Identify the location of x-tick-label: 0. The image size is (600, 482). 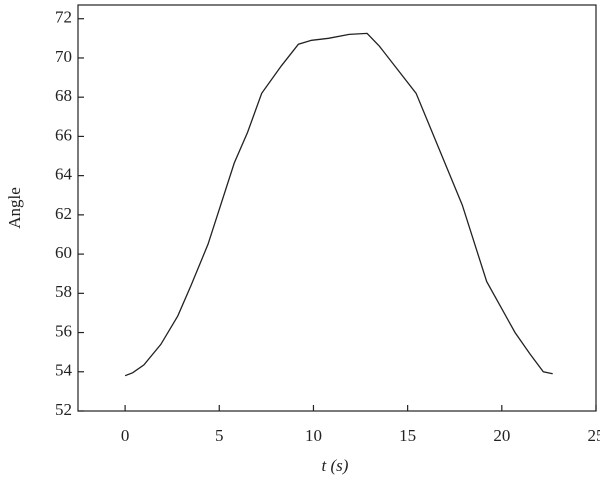
(125, 435).